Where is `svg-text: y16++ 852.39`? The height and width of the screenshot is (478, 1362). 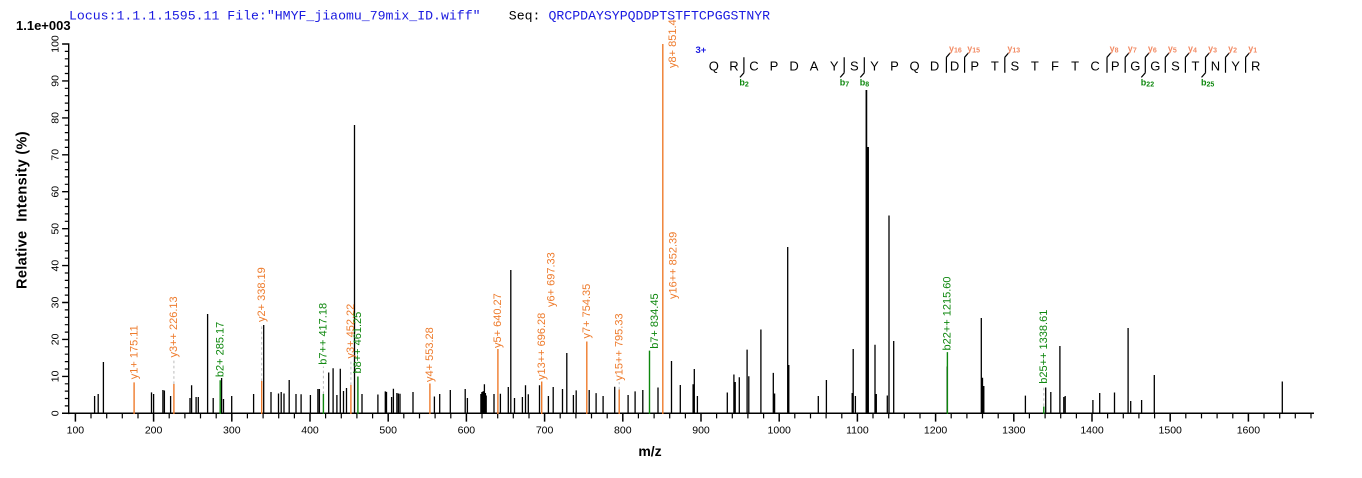
svg-text: y16++ 852.39 is located at coordinates (674, 265).